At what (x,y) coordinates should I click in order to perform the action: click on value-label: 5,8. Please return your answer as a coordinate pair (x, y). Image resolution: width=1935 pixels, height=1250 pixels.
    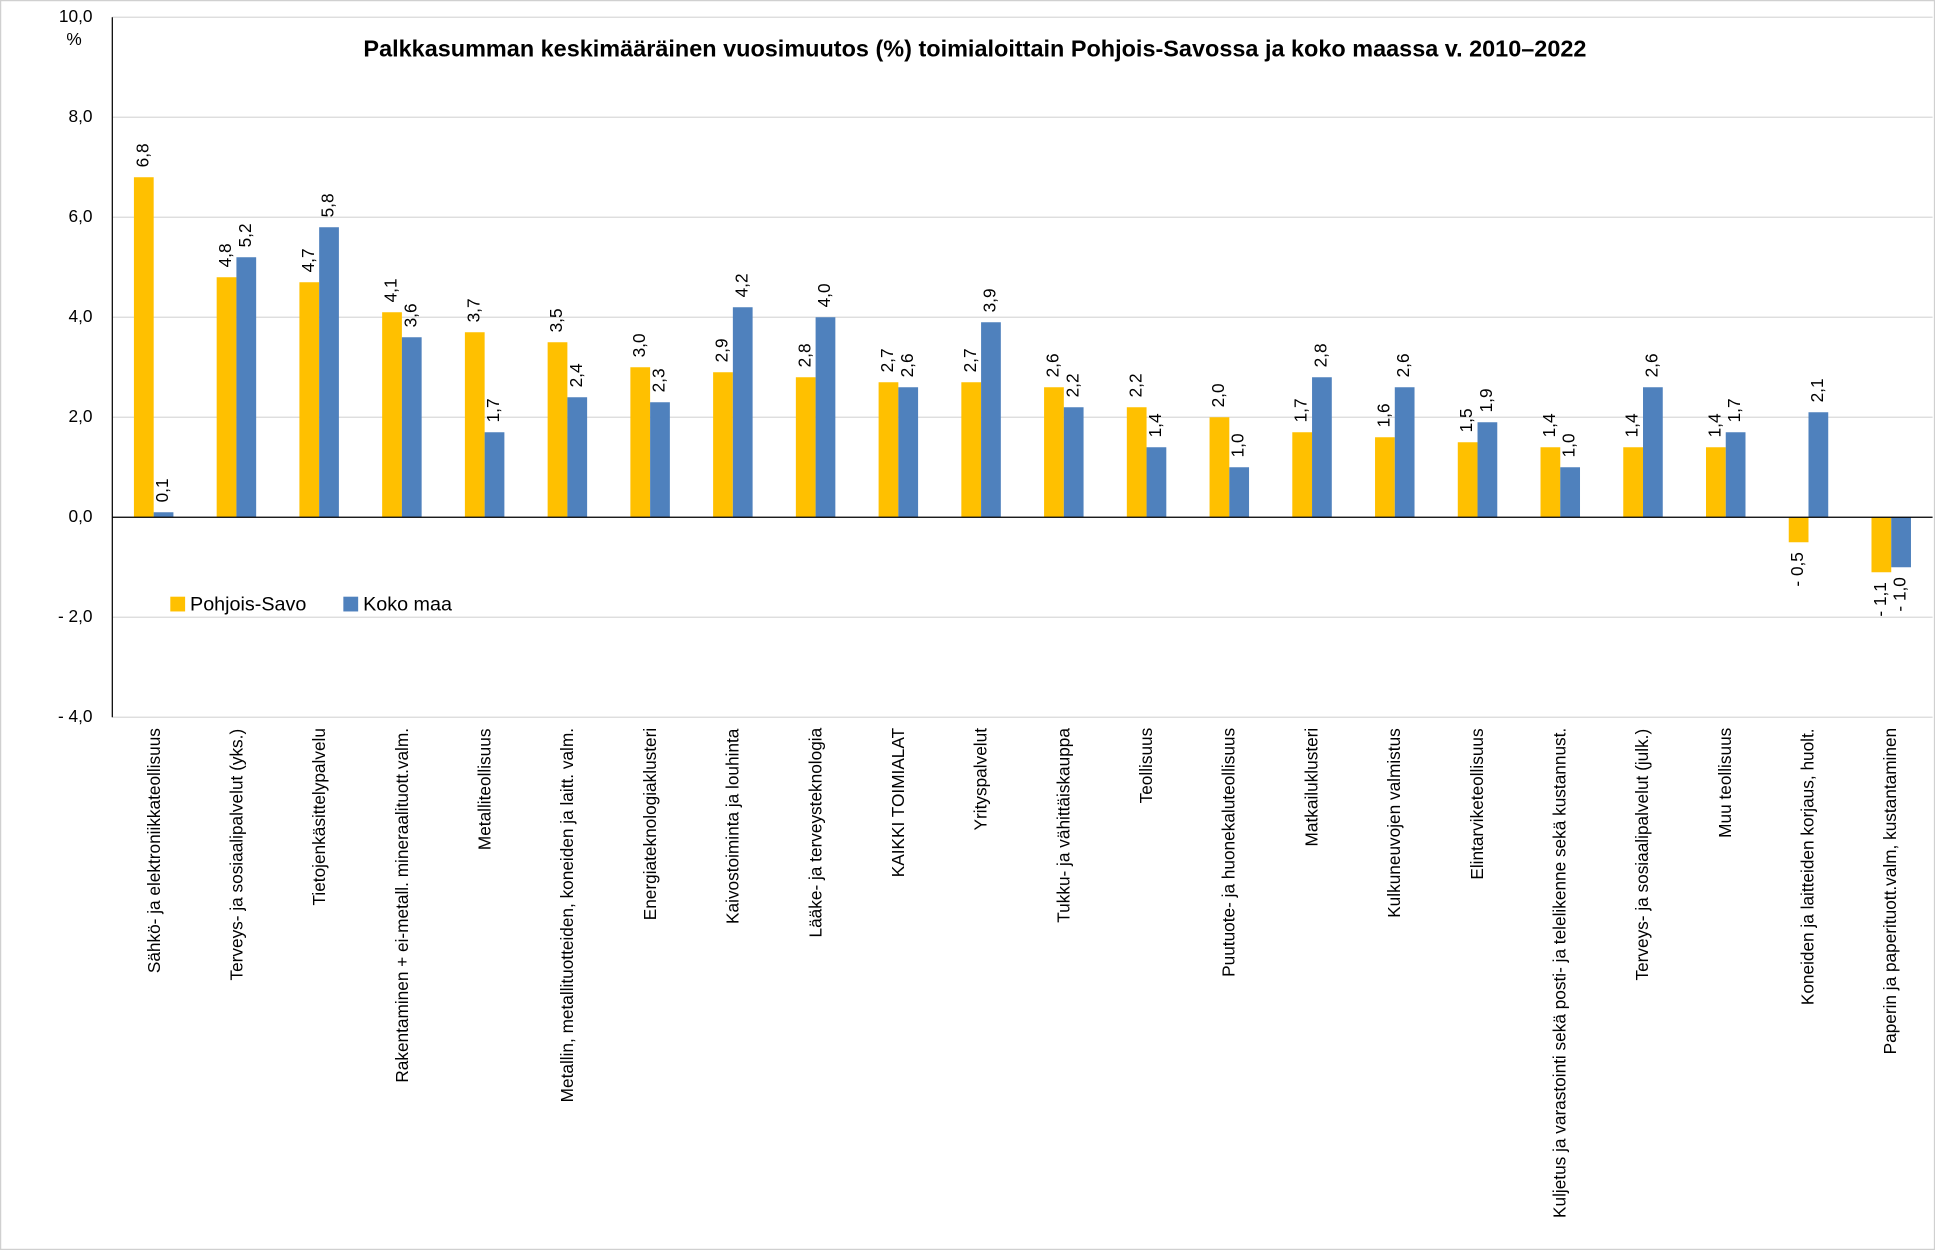
    Looking at the image, I should click on (328, 205).